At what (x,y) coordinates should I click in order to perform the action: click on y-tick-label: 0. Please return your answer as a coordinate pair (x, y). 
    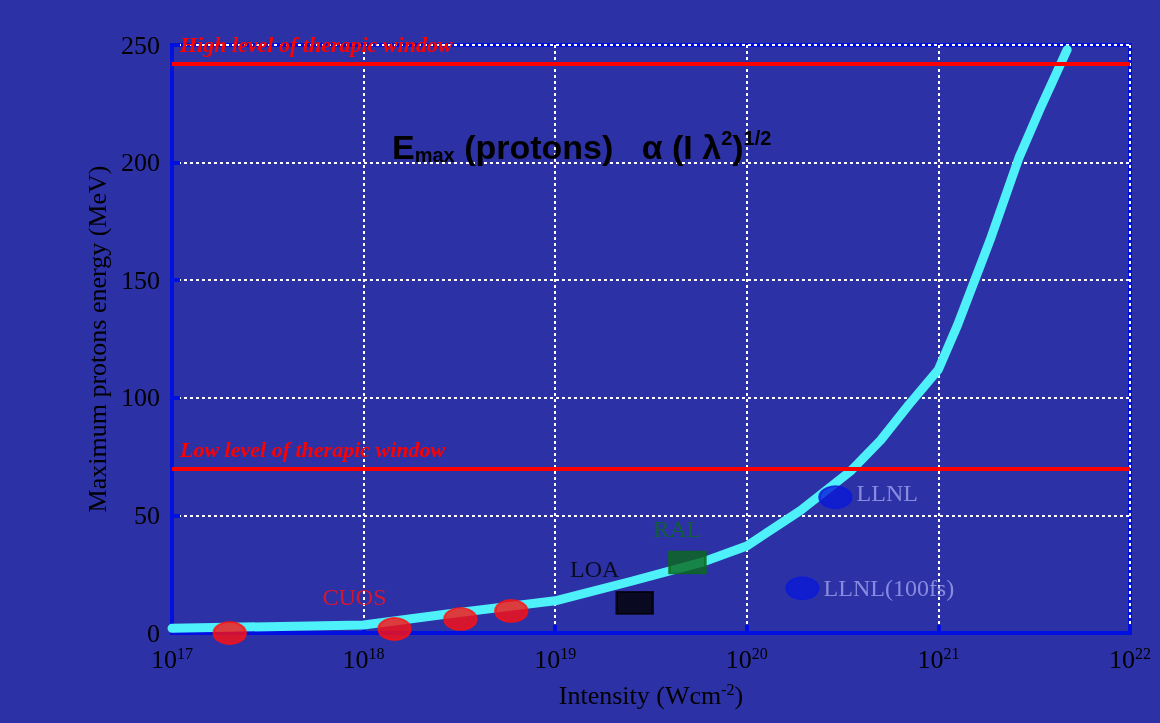
    Looking at the image, I should click on (153, 633).